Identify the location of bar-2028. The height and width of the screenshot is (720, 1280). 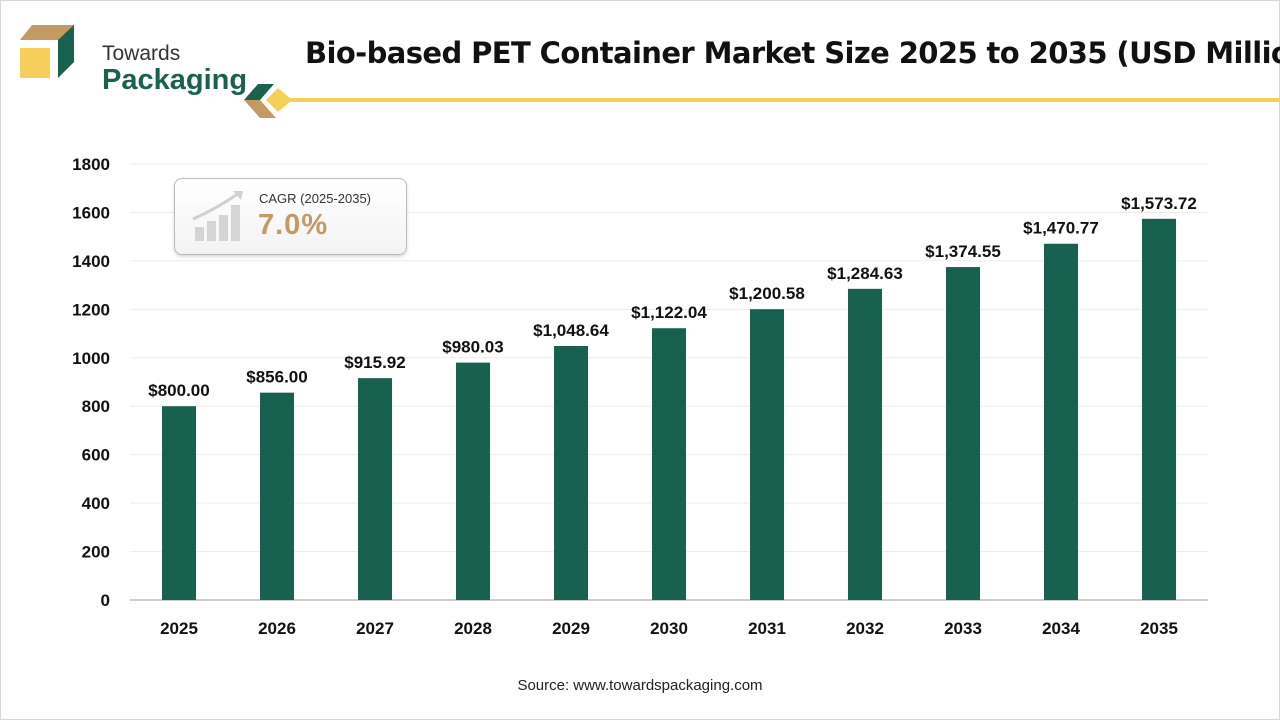
(473, 481).